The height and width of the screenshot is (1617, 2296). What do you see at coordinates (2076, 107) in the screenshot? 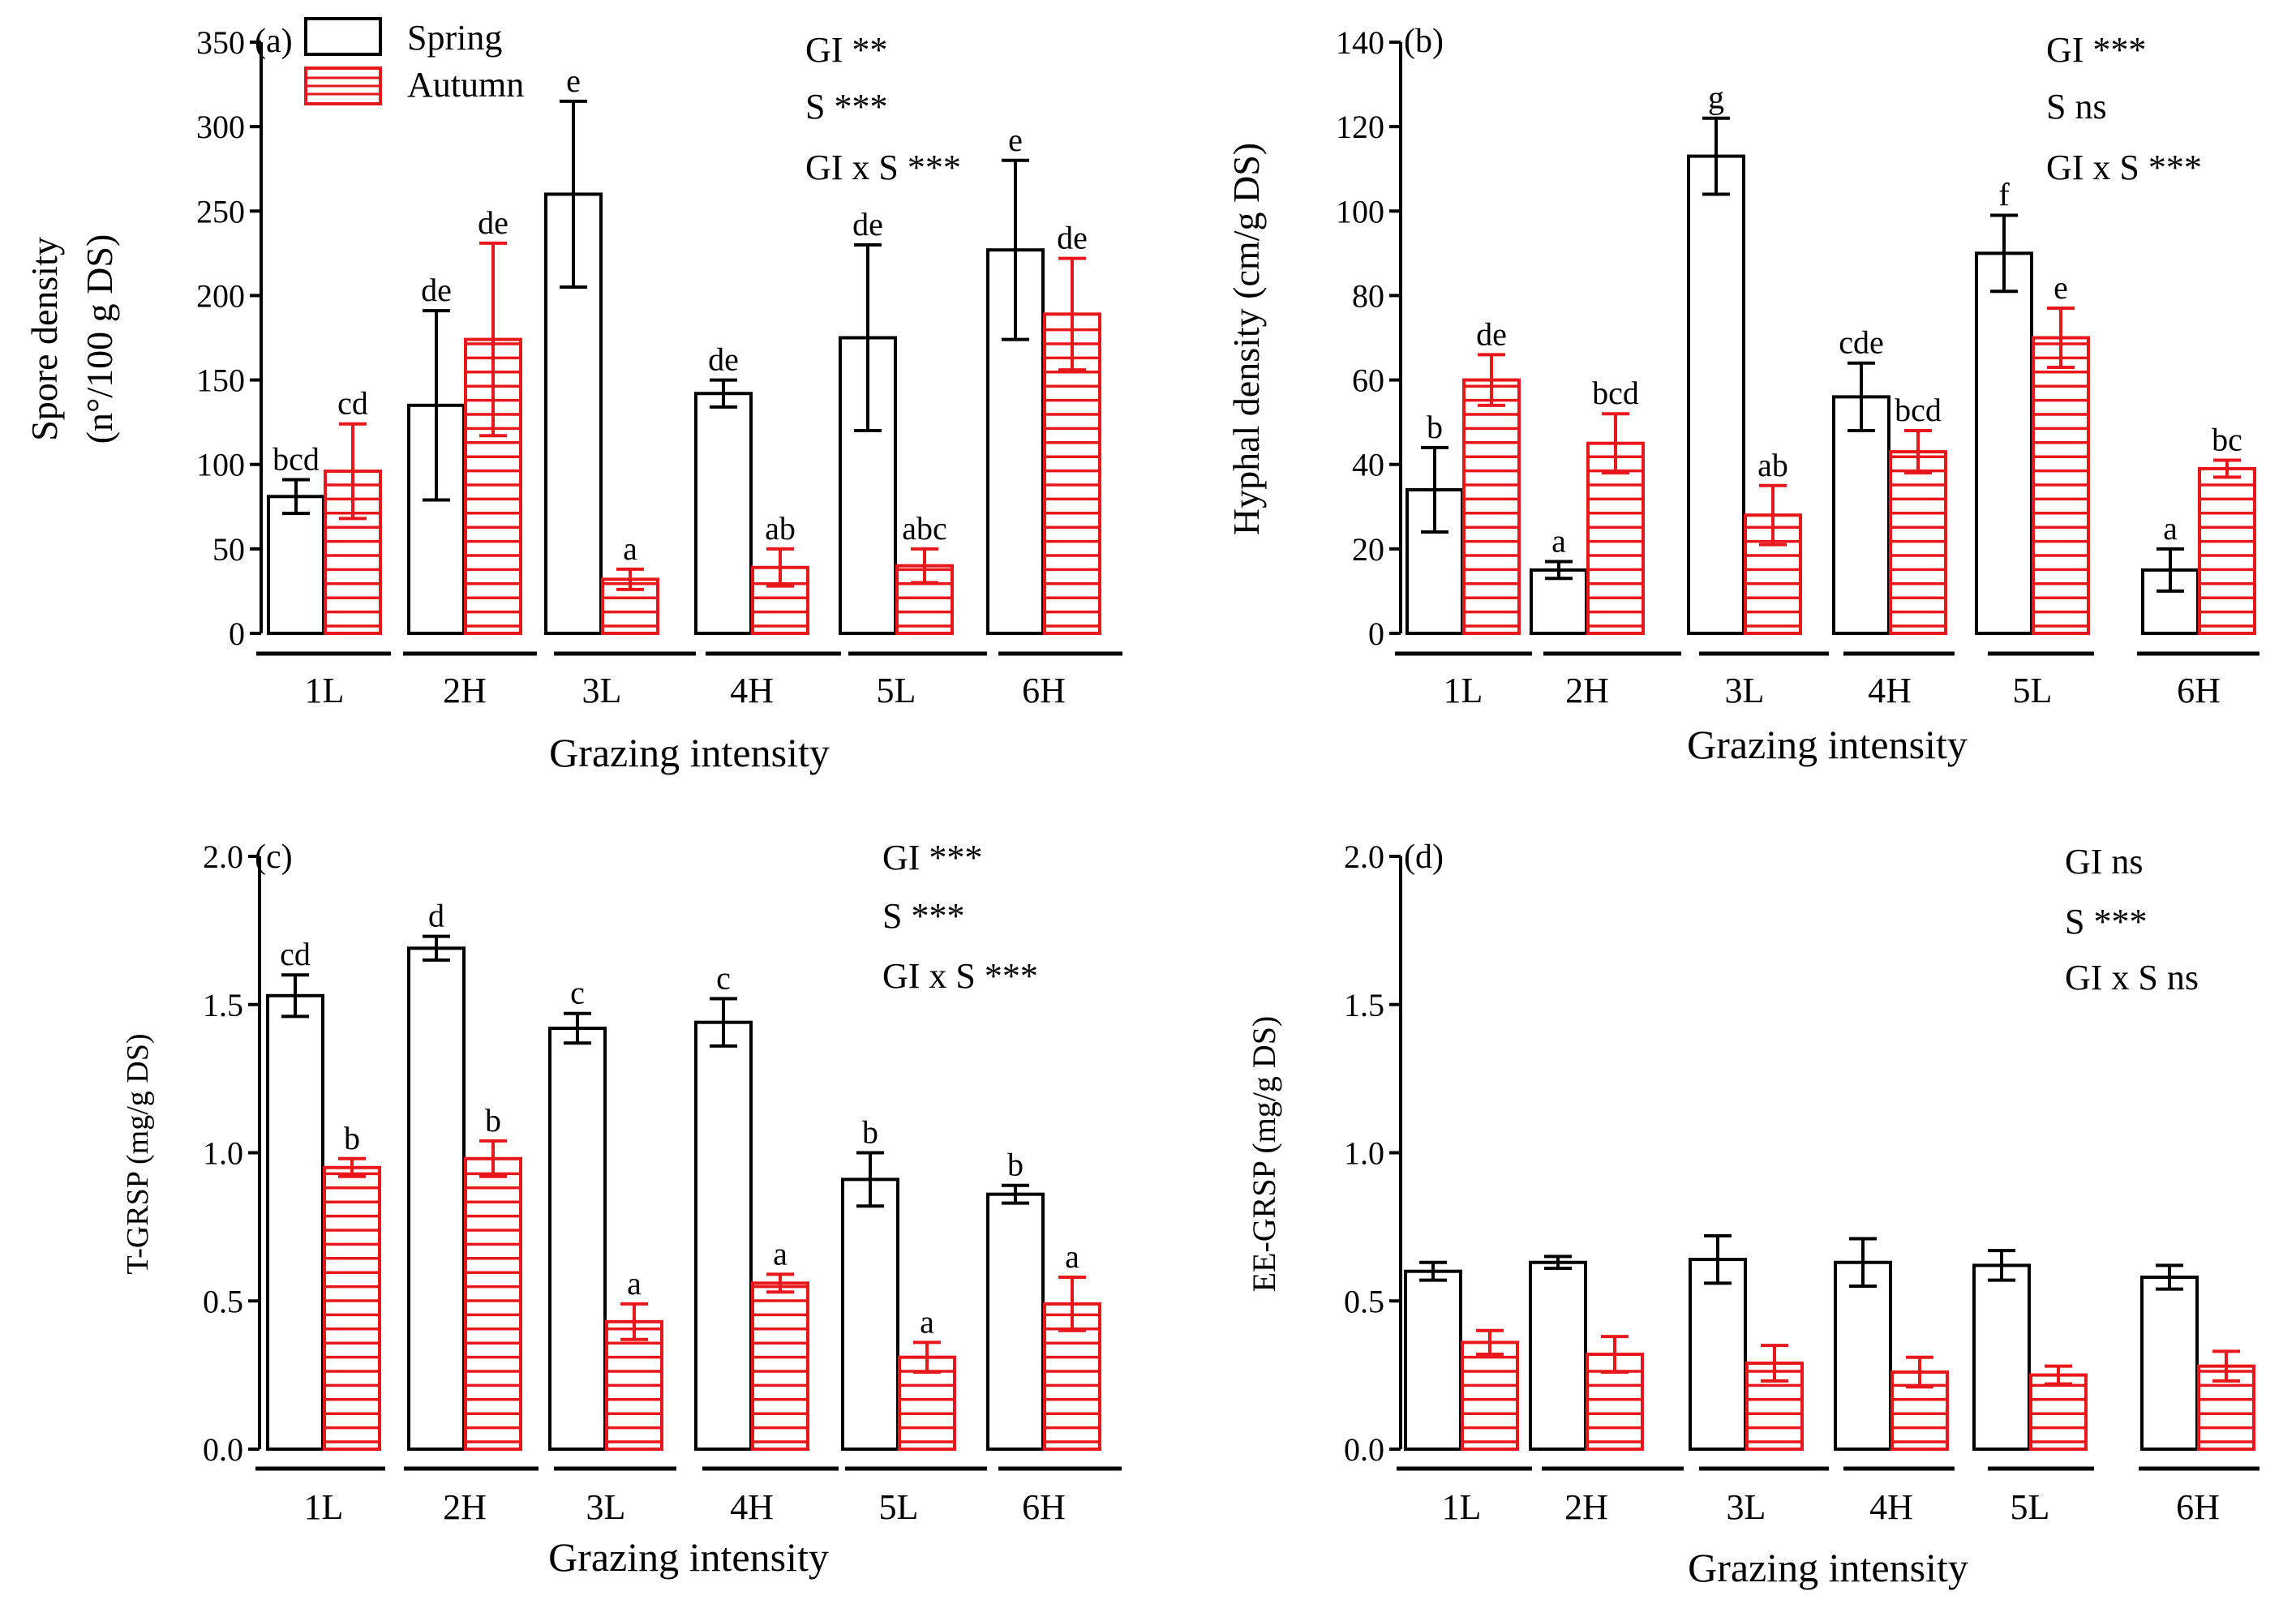
I see `stats-annotation: S ns` at bounding box center [2076, 107].